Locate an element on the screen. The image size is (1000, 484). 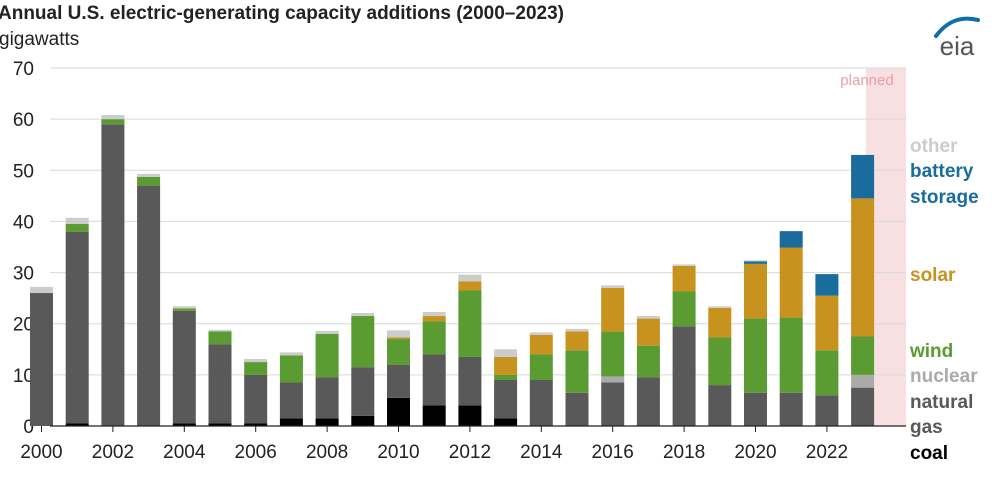
bar-stack-2007 is located at coordinates (291, 389).